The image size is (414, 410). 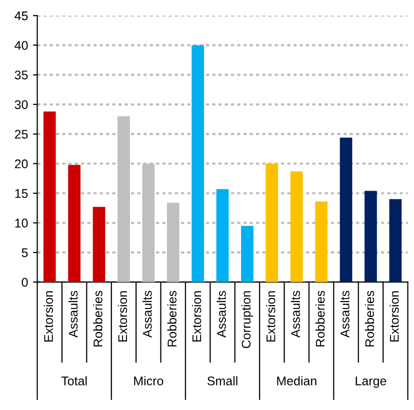 What do you see at coordinates (25, 253) in the screenshot?
I see `y-tick-label: 5` at bounding box center [25, 253].